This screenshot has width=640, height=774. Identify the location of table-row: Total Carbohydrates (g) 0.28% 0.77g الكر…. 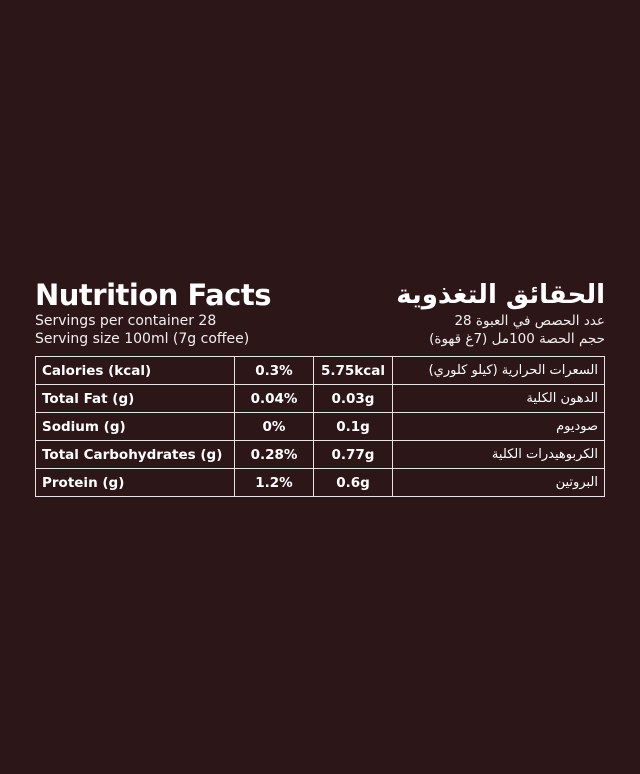
(320, 454).